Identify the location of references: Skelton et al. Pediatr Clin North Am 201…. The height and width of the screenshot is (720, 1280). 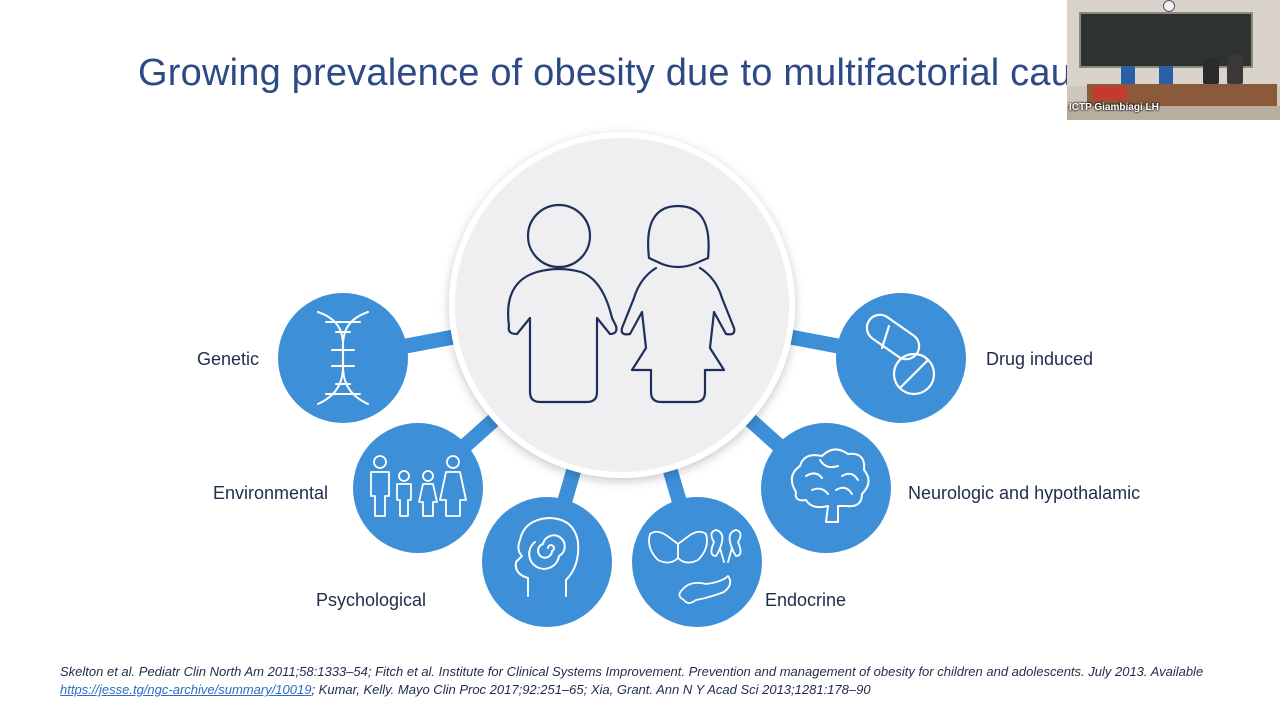
(640, 681).